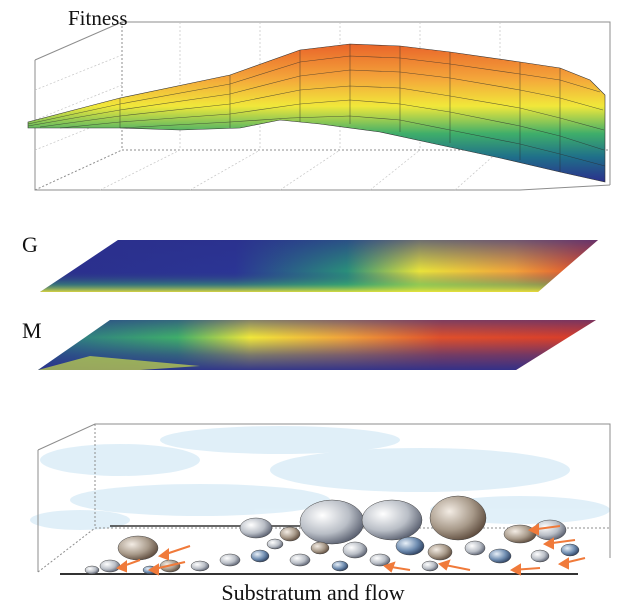 Image resolution: width=626 pixels, height=614 pixels. Describe the element at coordinates (317, 345) in the screenshot. I see `m-plane-panel` at that location.